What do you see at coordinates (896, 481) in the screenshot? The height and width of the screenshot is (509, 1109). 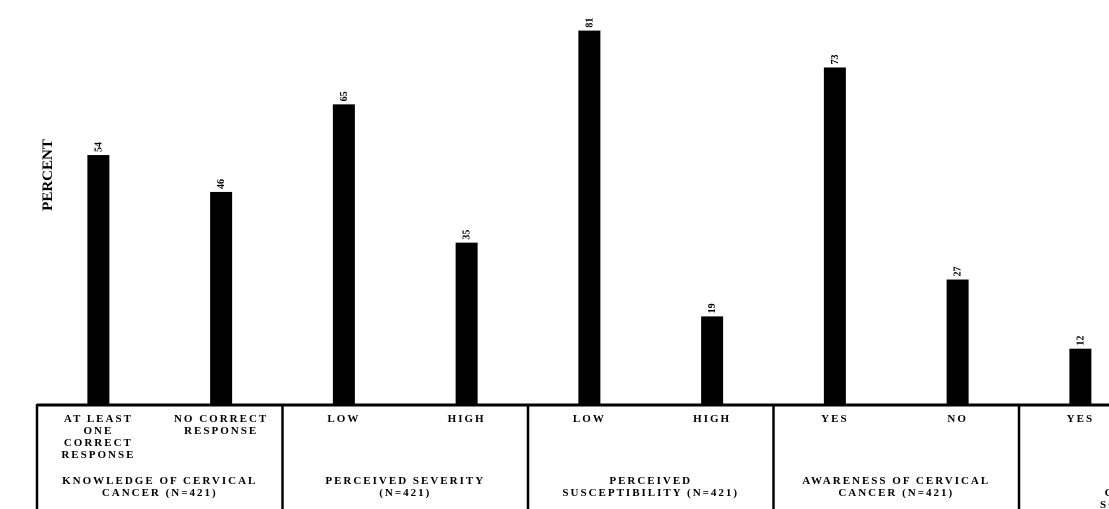 I see `group-label: AWARENESS OF CERVICAL` at bounding box center [896, 481].